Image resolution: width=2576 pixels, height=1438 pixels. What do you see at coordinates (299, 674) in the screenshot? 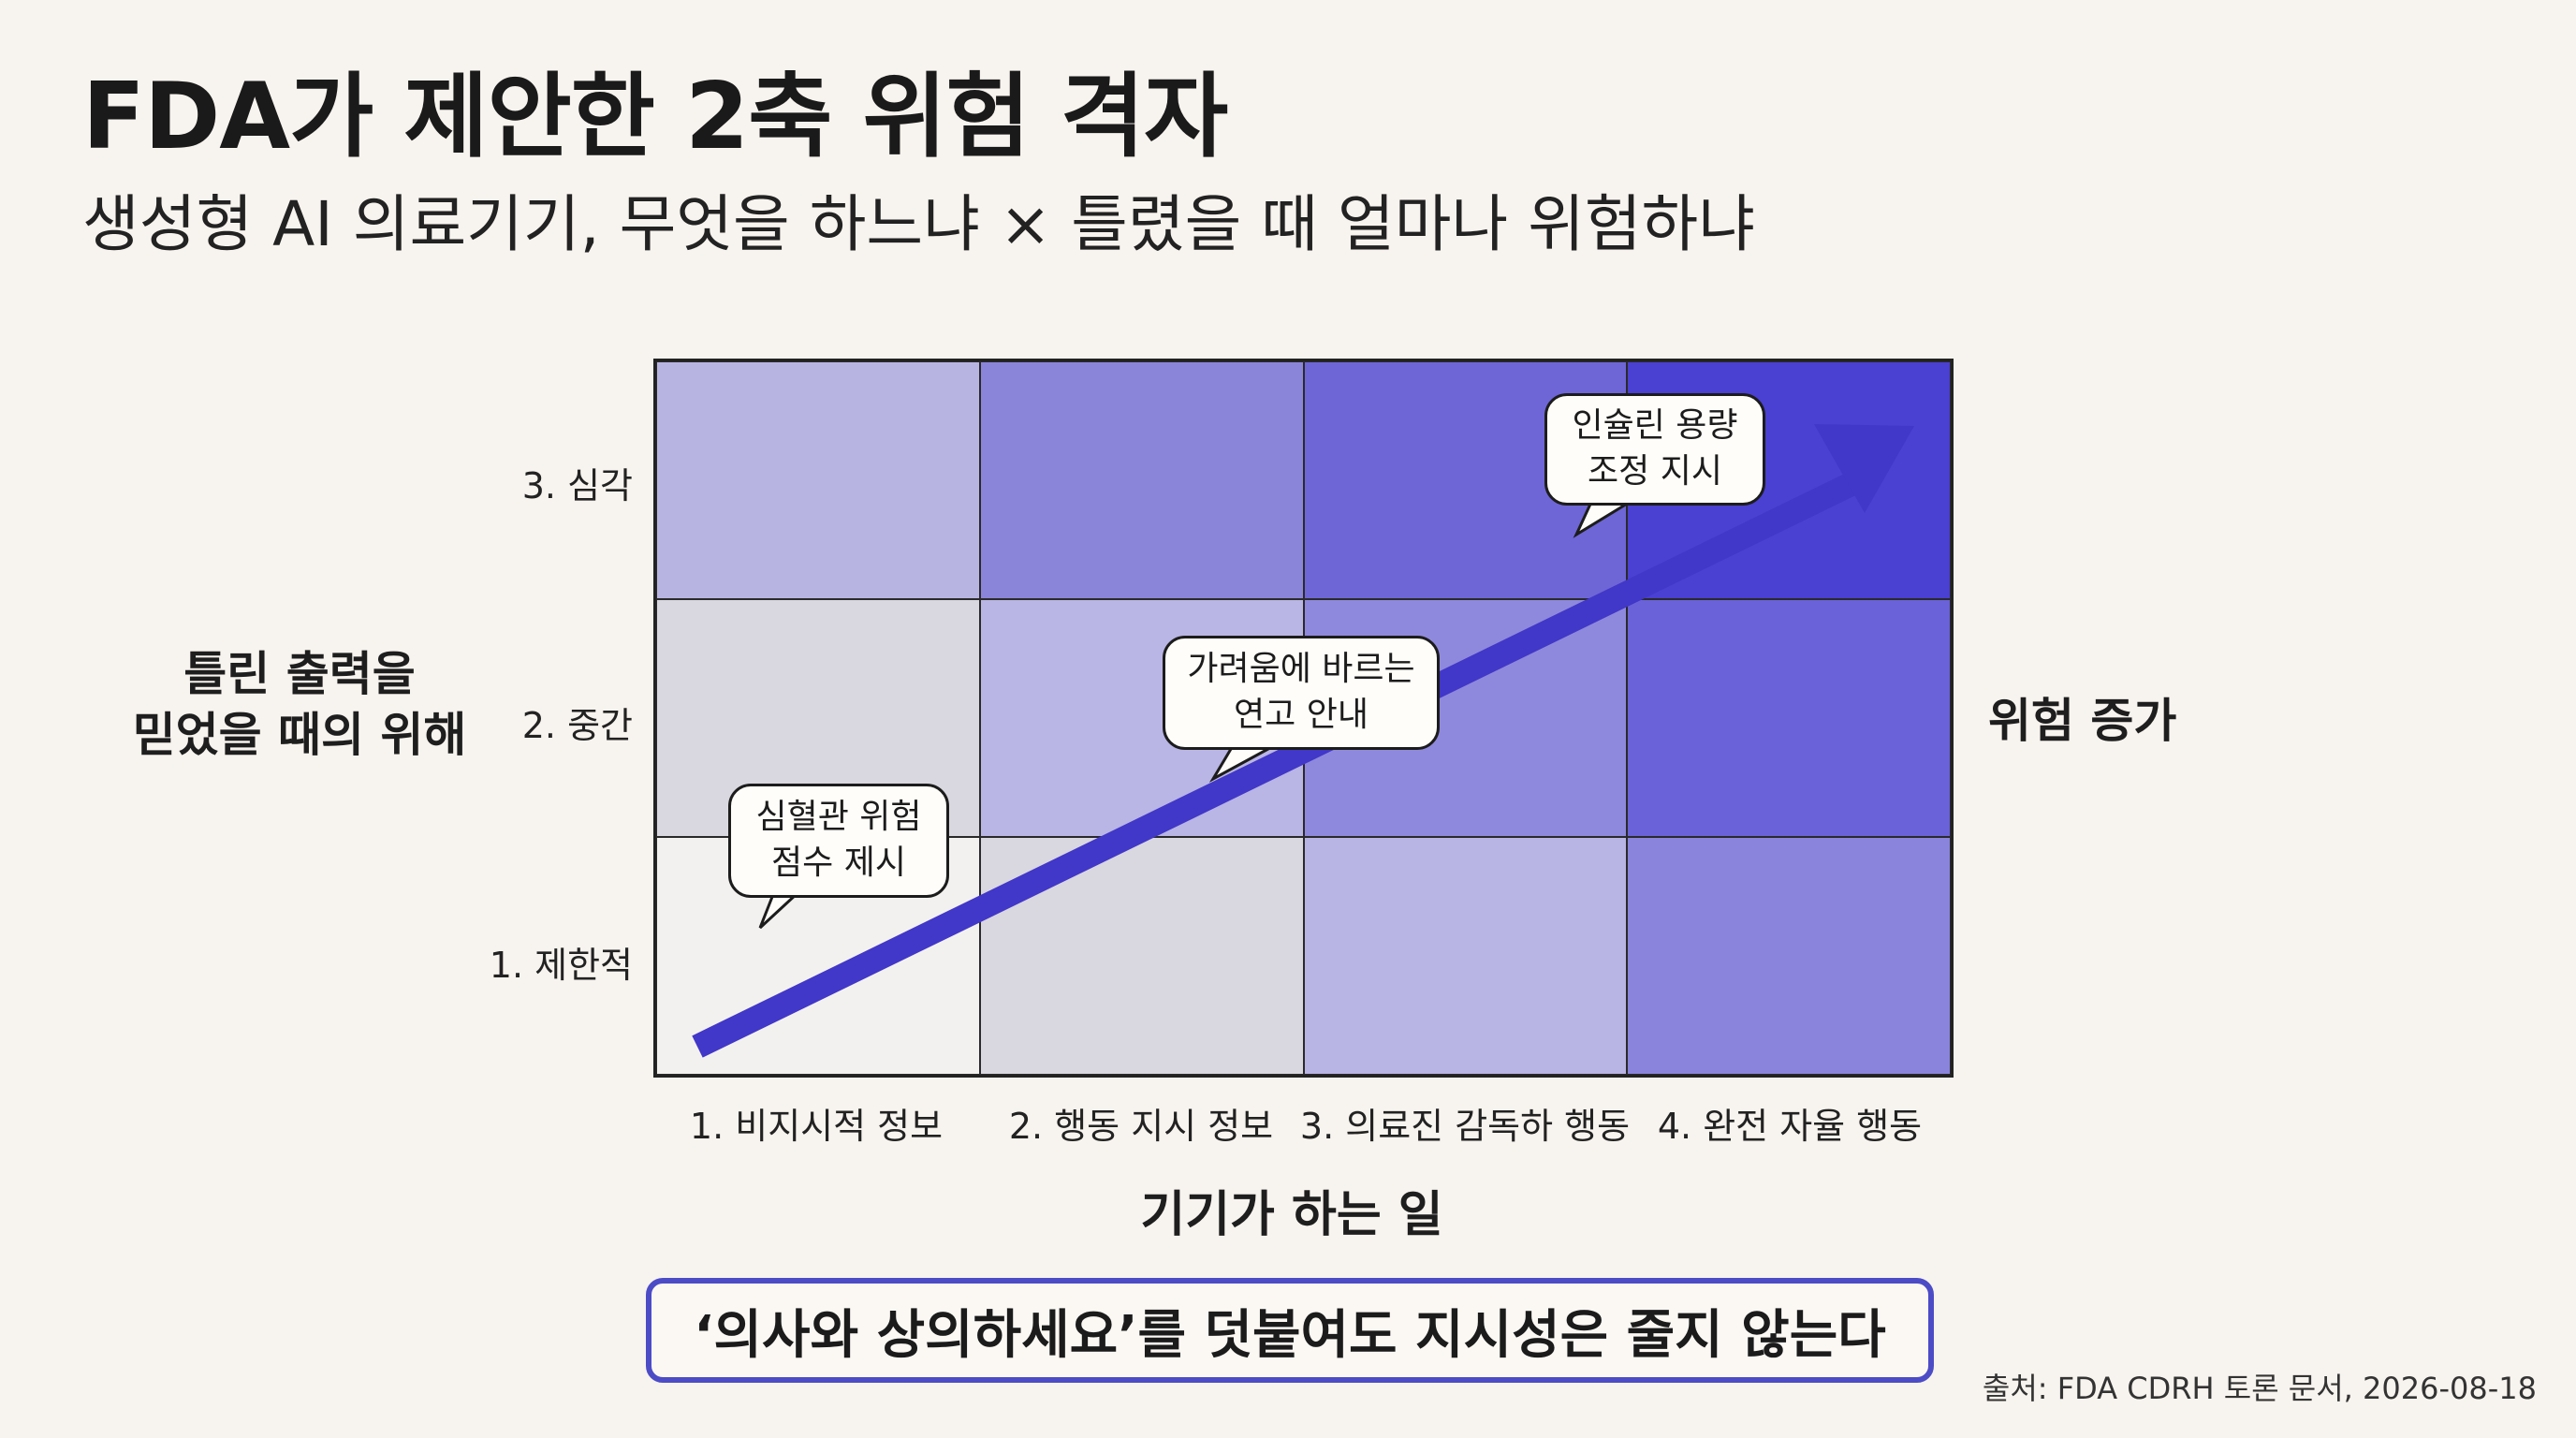
I see `y-axis-title-line-1: 틀린 출력을` at bounding box center [299, 674].